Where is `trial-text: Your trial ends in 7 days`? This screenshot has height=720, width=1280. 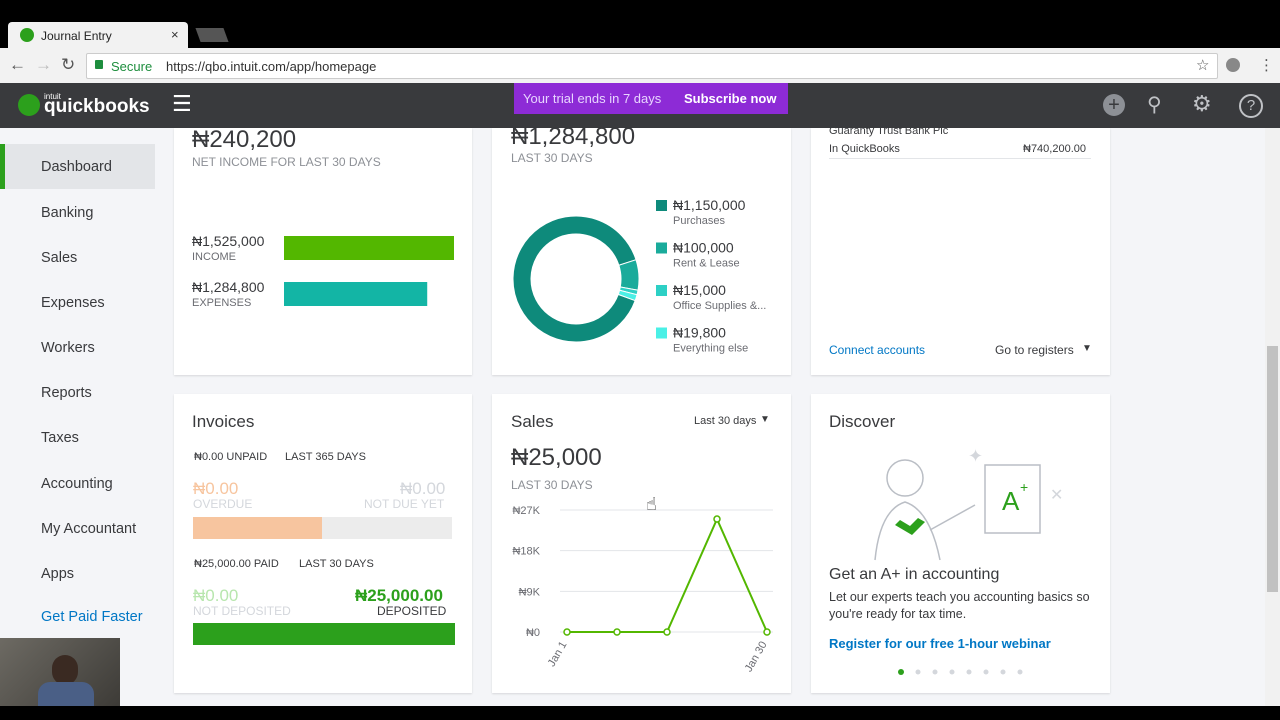
trial-text: Your trial ends in 7 days is located at coordinates (592, 98).